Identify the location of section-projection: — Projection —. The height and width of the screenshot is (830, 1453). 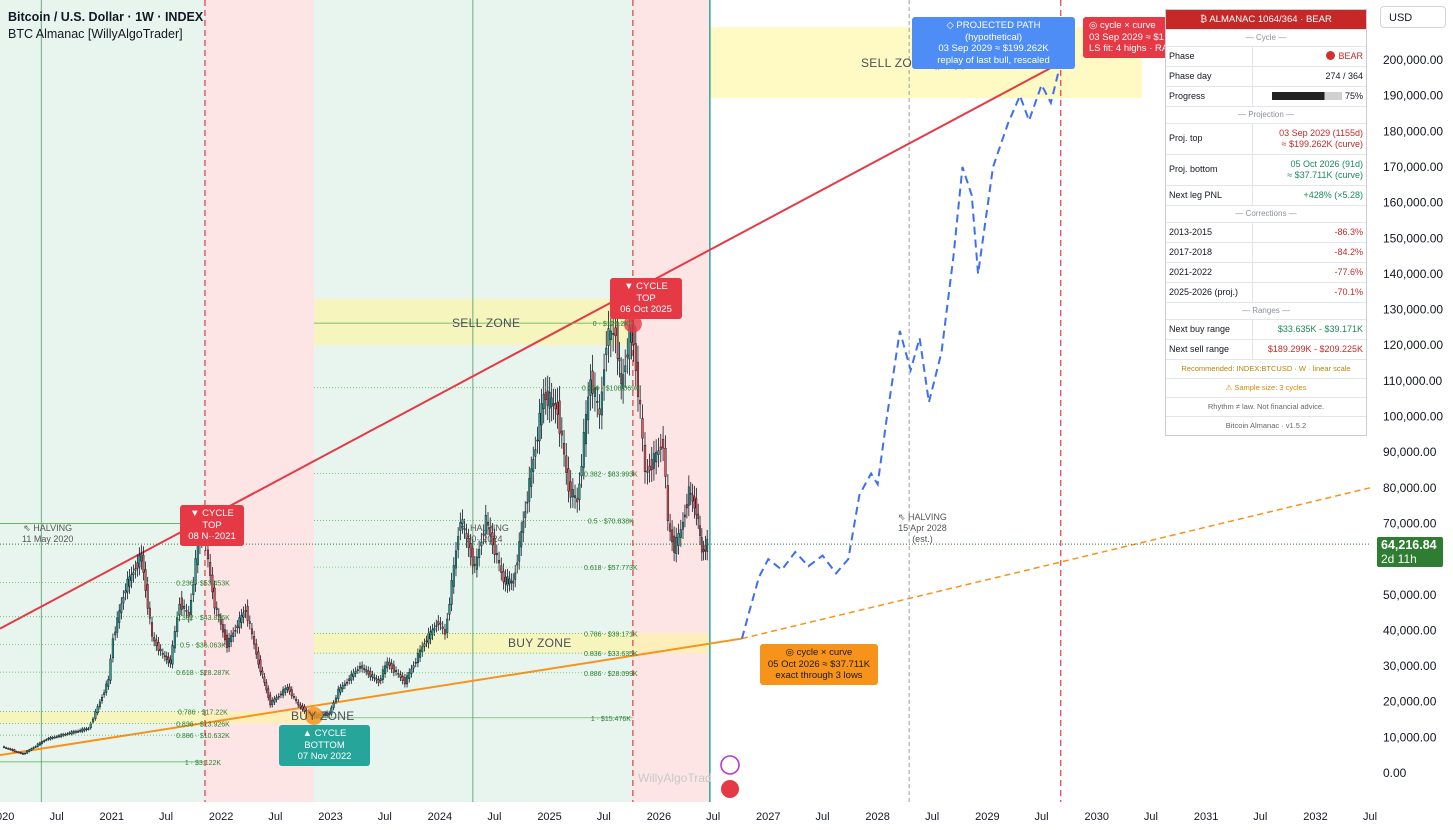
(1266, 114).